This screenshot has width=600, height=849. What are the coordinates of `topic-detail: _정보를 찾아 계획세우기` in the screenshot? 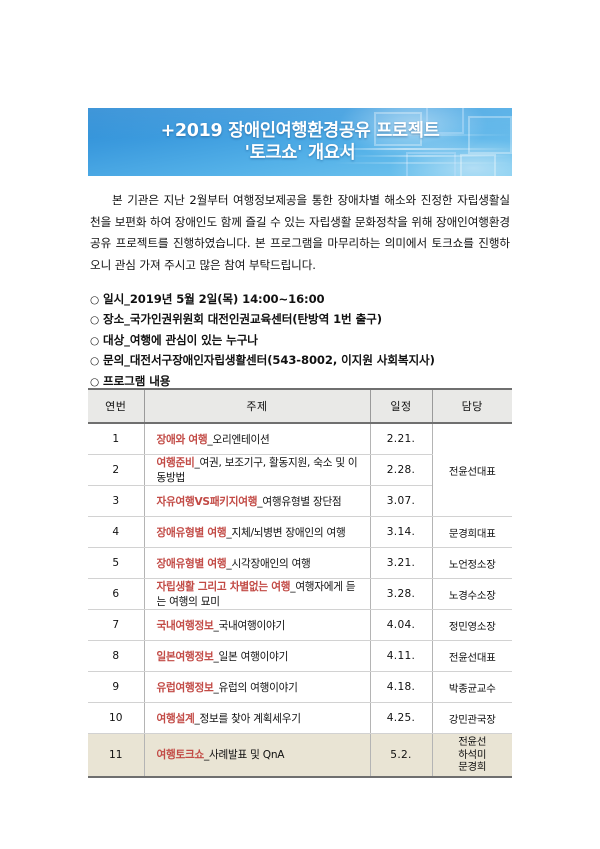 It's located at (248, 718).